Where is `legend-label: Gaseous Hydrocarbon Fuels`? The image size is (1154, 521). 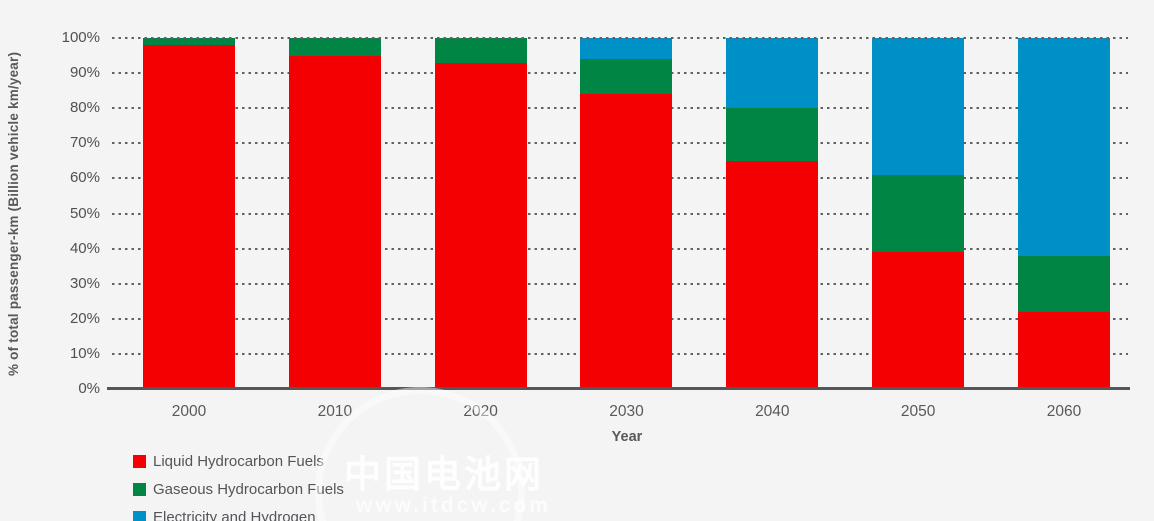 legend-label: Gaseous Hydrocarbon Fuels is located at coordinates (248, 489).